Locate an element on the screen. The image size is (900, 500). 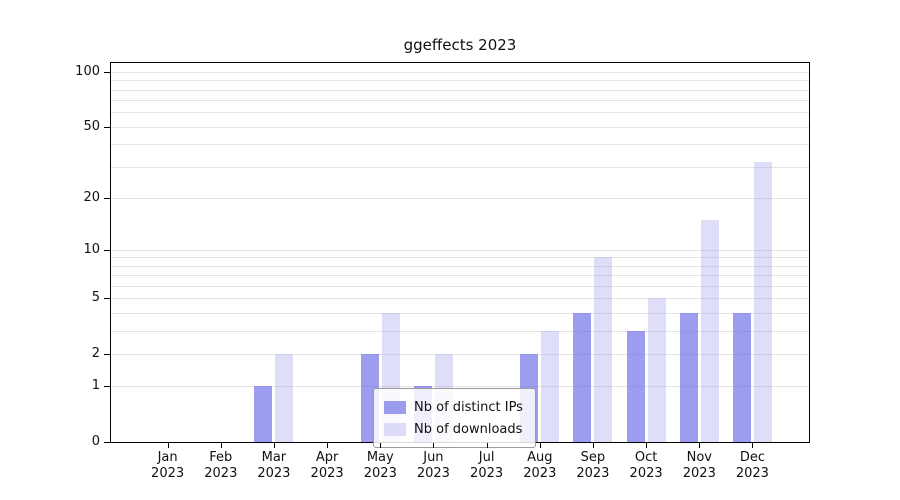
x-tick-label: Dec 2023 is located at coordinates (752, 466).